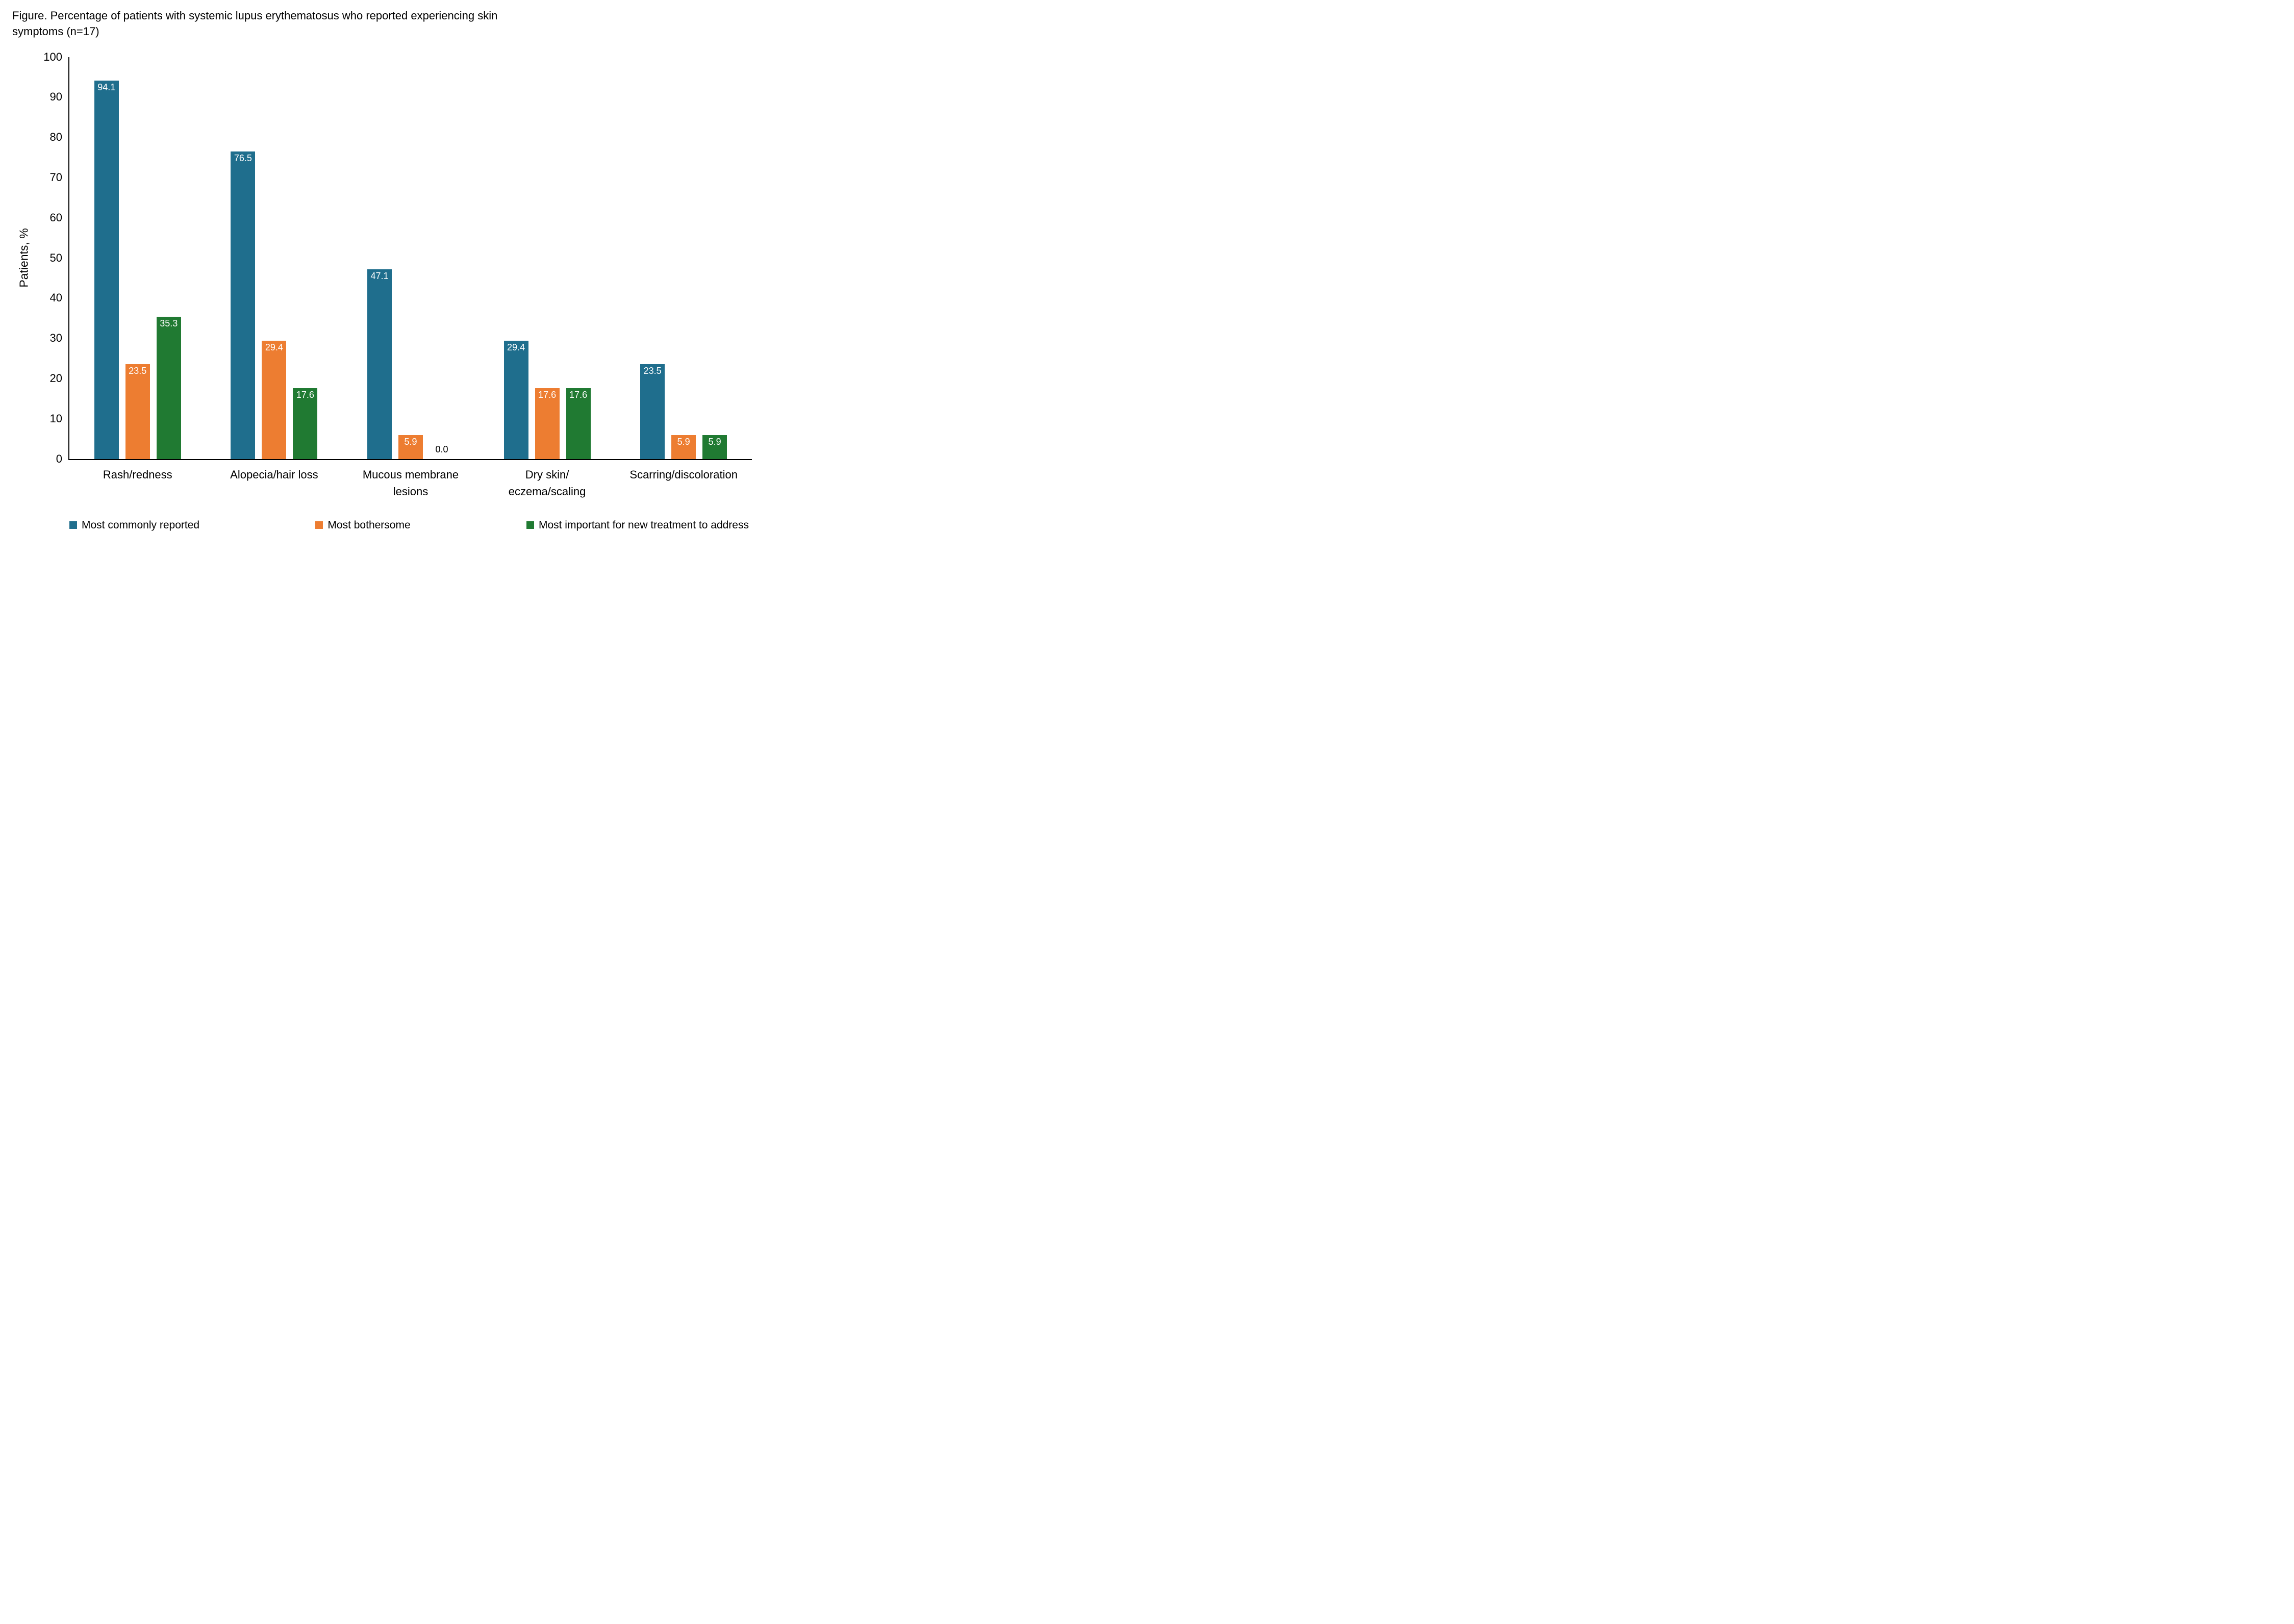  I want to click on y-axis-ticks: 0 10 20 30 40 50 60 70 80 90 100, so click(52, 258).